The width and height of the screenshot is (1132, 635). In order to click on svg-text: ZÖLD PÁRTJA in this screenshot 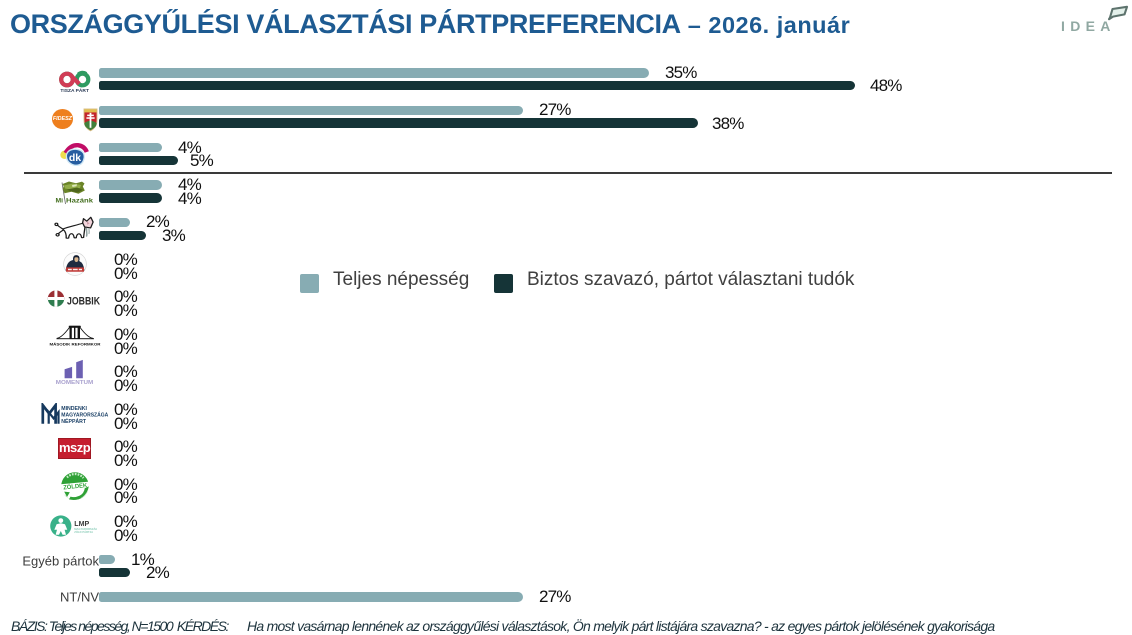, I will do `click(83, 531)`.